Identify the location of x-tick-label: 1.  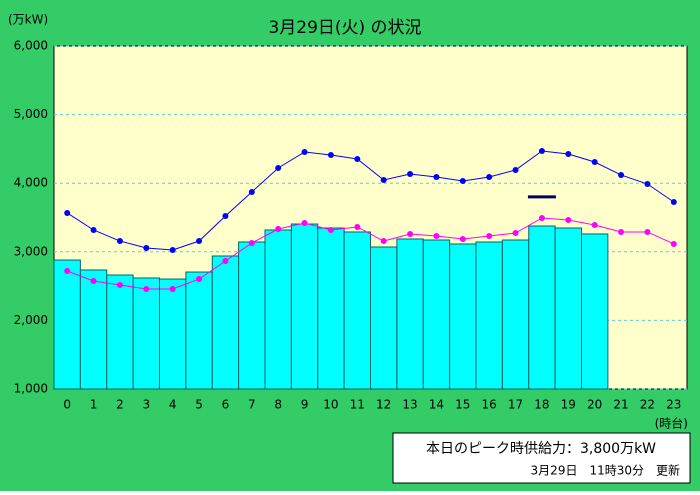
(94, 405).